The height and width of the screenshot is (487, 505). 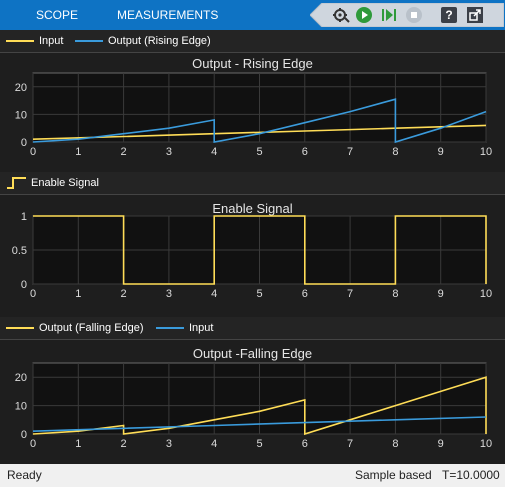 What do you see at coordinates (252, 183) in the screenshot?
I see `legend-middle: Enable Signal` at bounding box center [252, 183].